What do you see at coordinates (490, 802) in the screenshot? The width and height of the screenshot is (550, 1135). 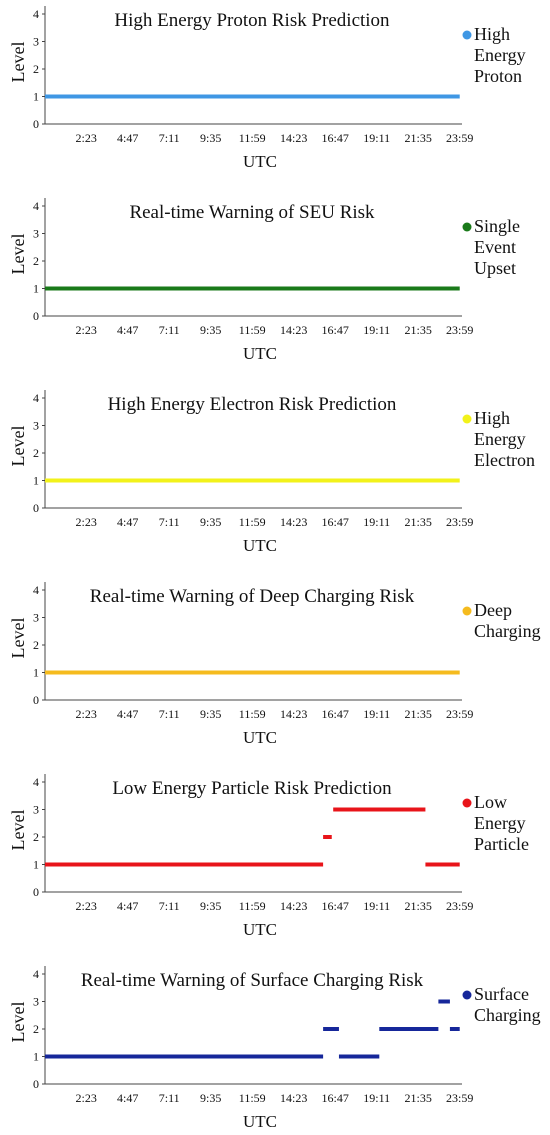 I see `legend-label-line: Low` at bounding box center [490, 802].